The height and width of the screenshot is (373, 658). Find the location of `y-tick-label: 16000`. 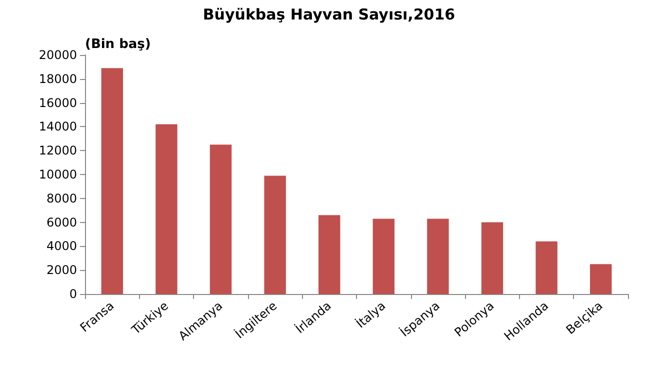

y-tick-label: 16000 is located at coordinates (57, 103).